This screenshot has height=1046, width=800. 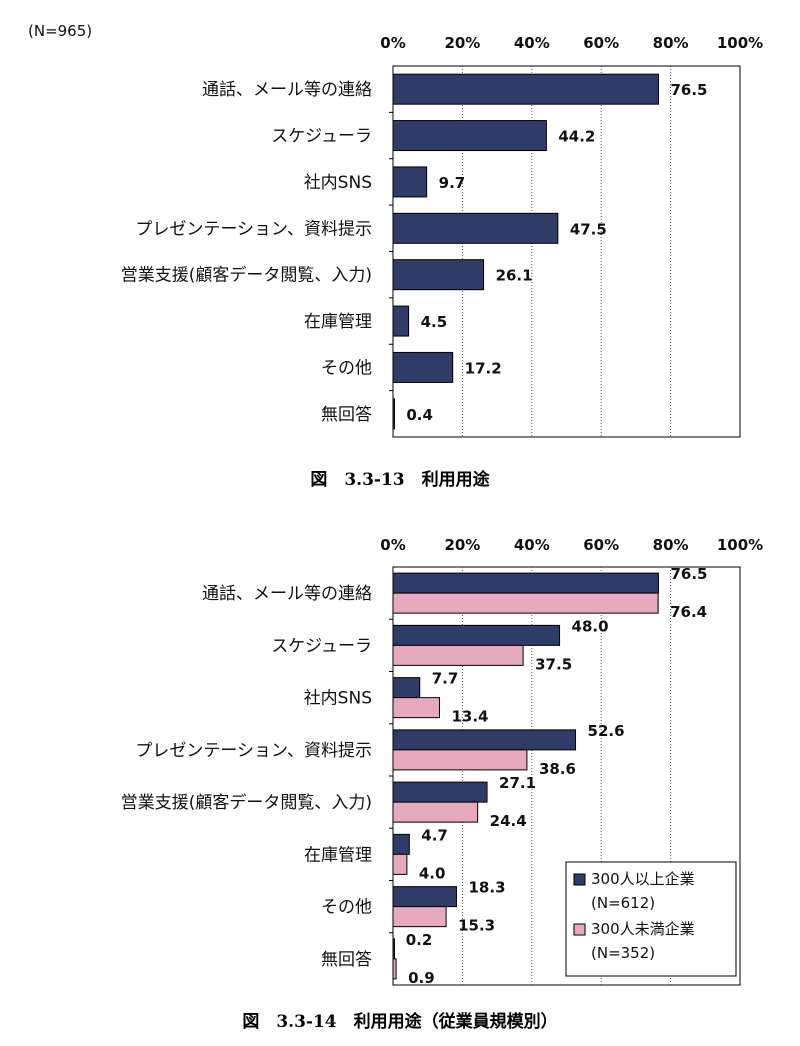 I want to click on value-label: 13.4, so click(x=469, y=717).